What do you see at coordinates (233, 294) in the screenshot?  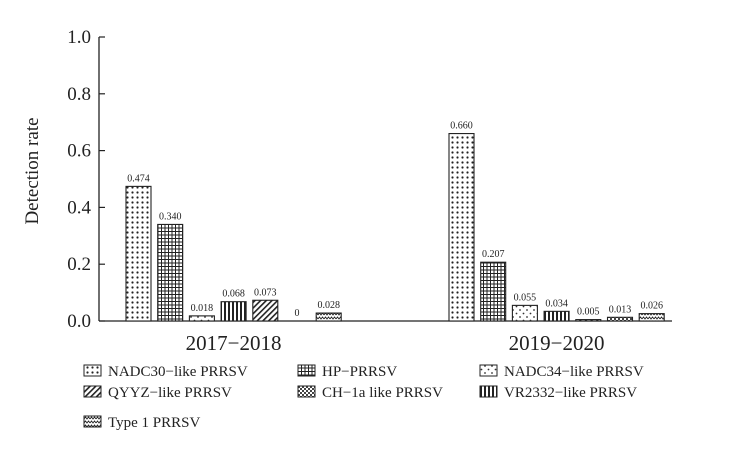 I see `data-label: 0.068` at bounding box center [233, 294].